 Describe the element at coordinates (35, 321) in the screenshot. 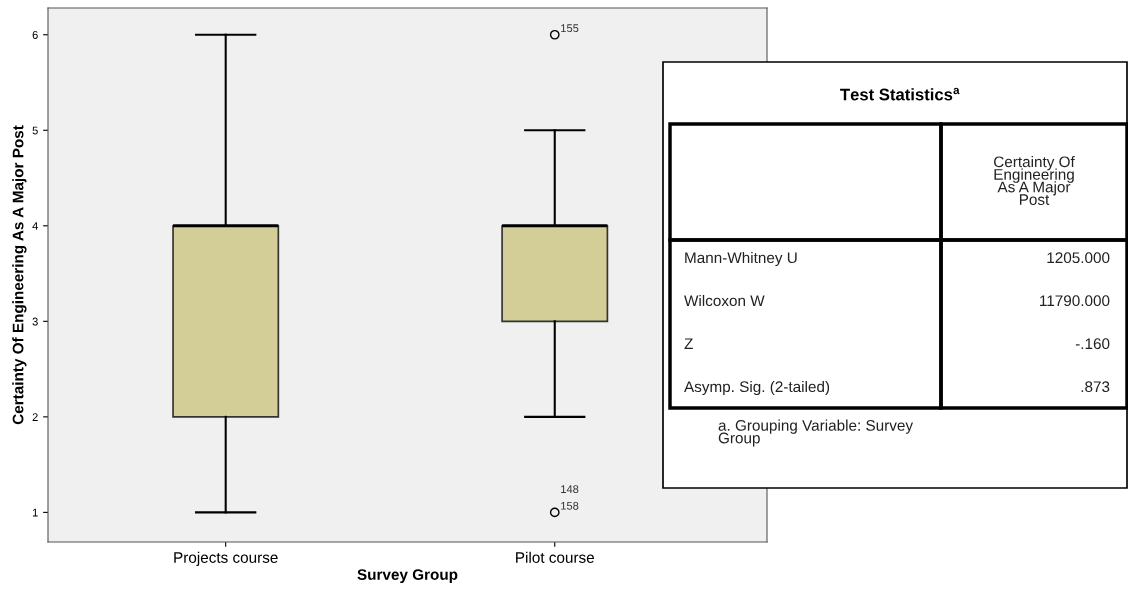

I see `y-tick-label: 3` at that location.